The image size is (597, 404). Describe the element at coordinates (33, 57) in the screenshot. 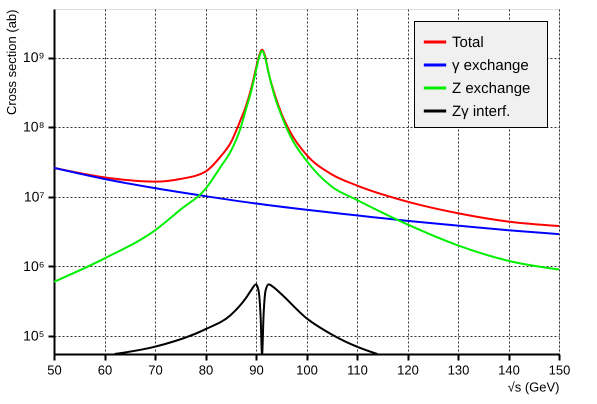

I see `y-tick-label: 10⁹` at that location.